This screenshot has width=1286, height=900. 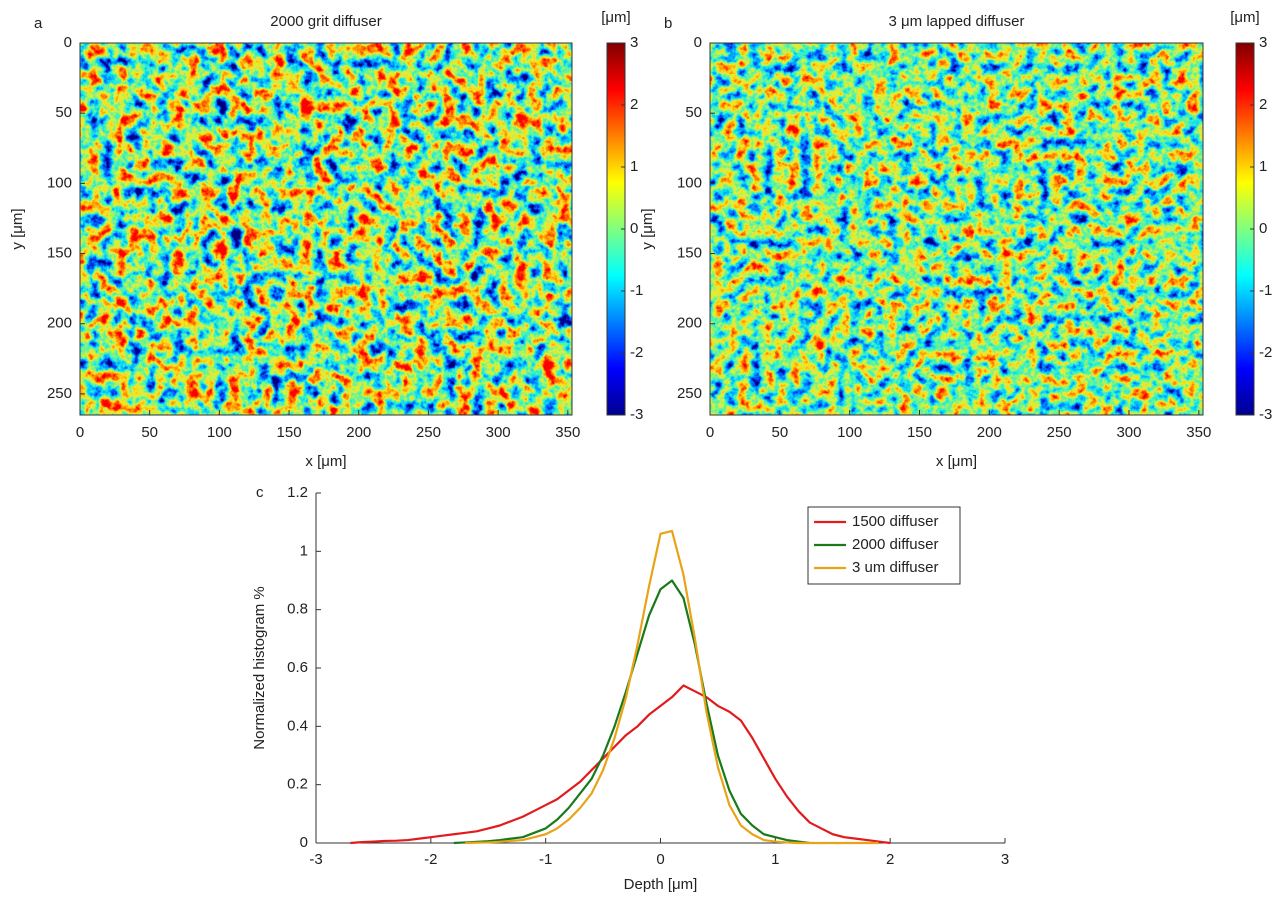 What do you see at coordinates (297, 784) in the screenshot?
I see `y-tick-label: 0.2` at bounding box center [297, 784].